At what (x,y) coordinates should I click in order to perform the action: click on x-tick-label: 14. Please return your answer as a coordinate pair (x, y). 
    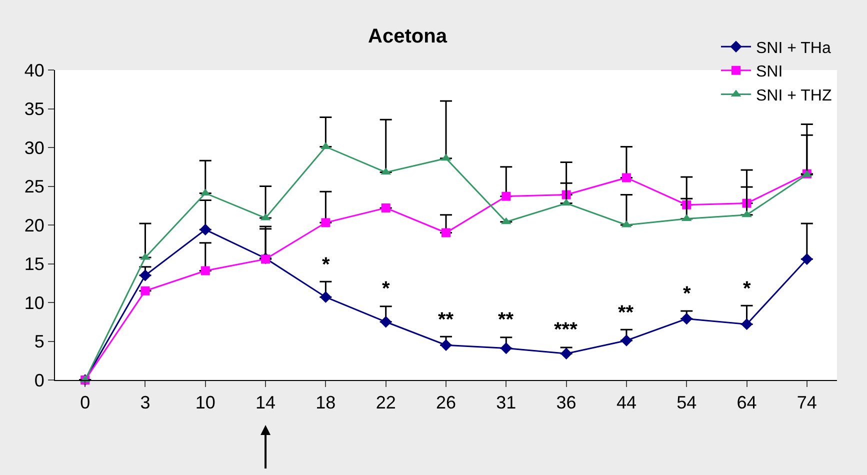
    Looking at the image, I should click on (266, 402).